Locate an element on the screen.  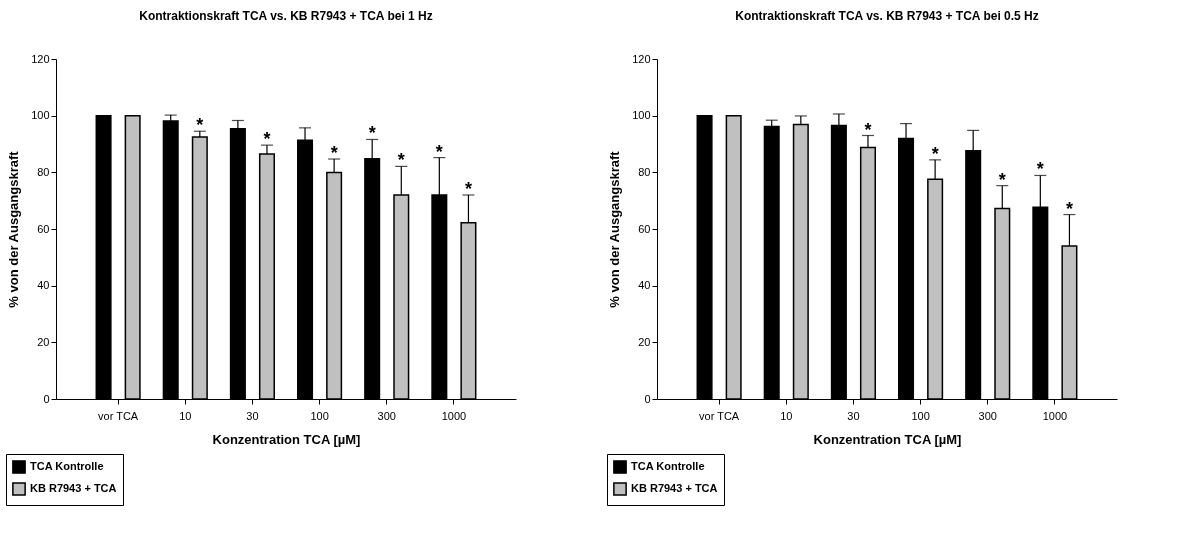
chart-title: Kontraktionskraft TCA vs. KB R7943 + TCA bei 0.5 Hz is located at coordinates (887, 16).